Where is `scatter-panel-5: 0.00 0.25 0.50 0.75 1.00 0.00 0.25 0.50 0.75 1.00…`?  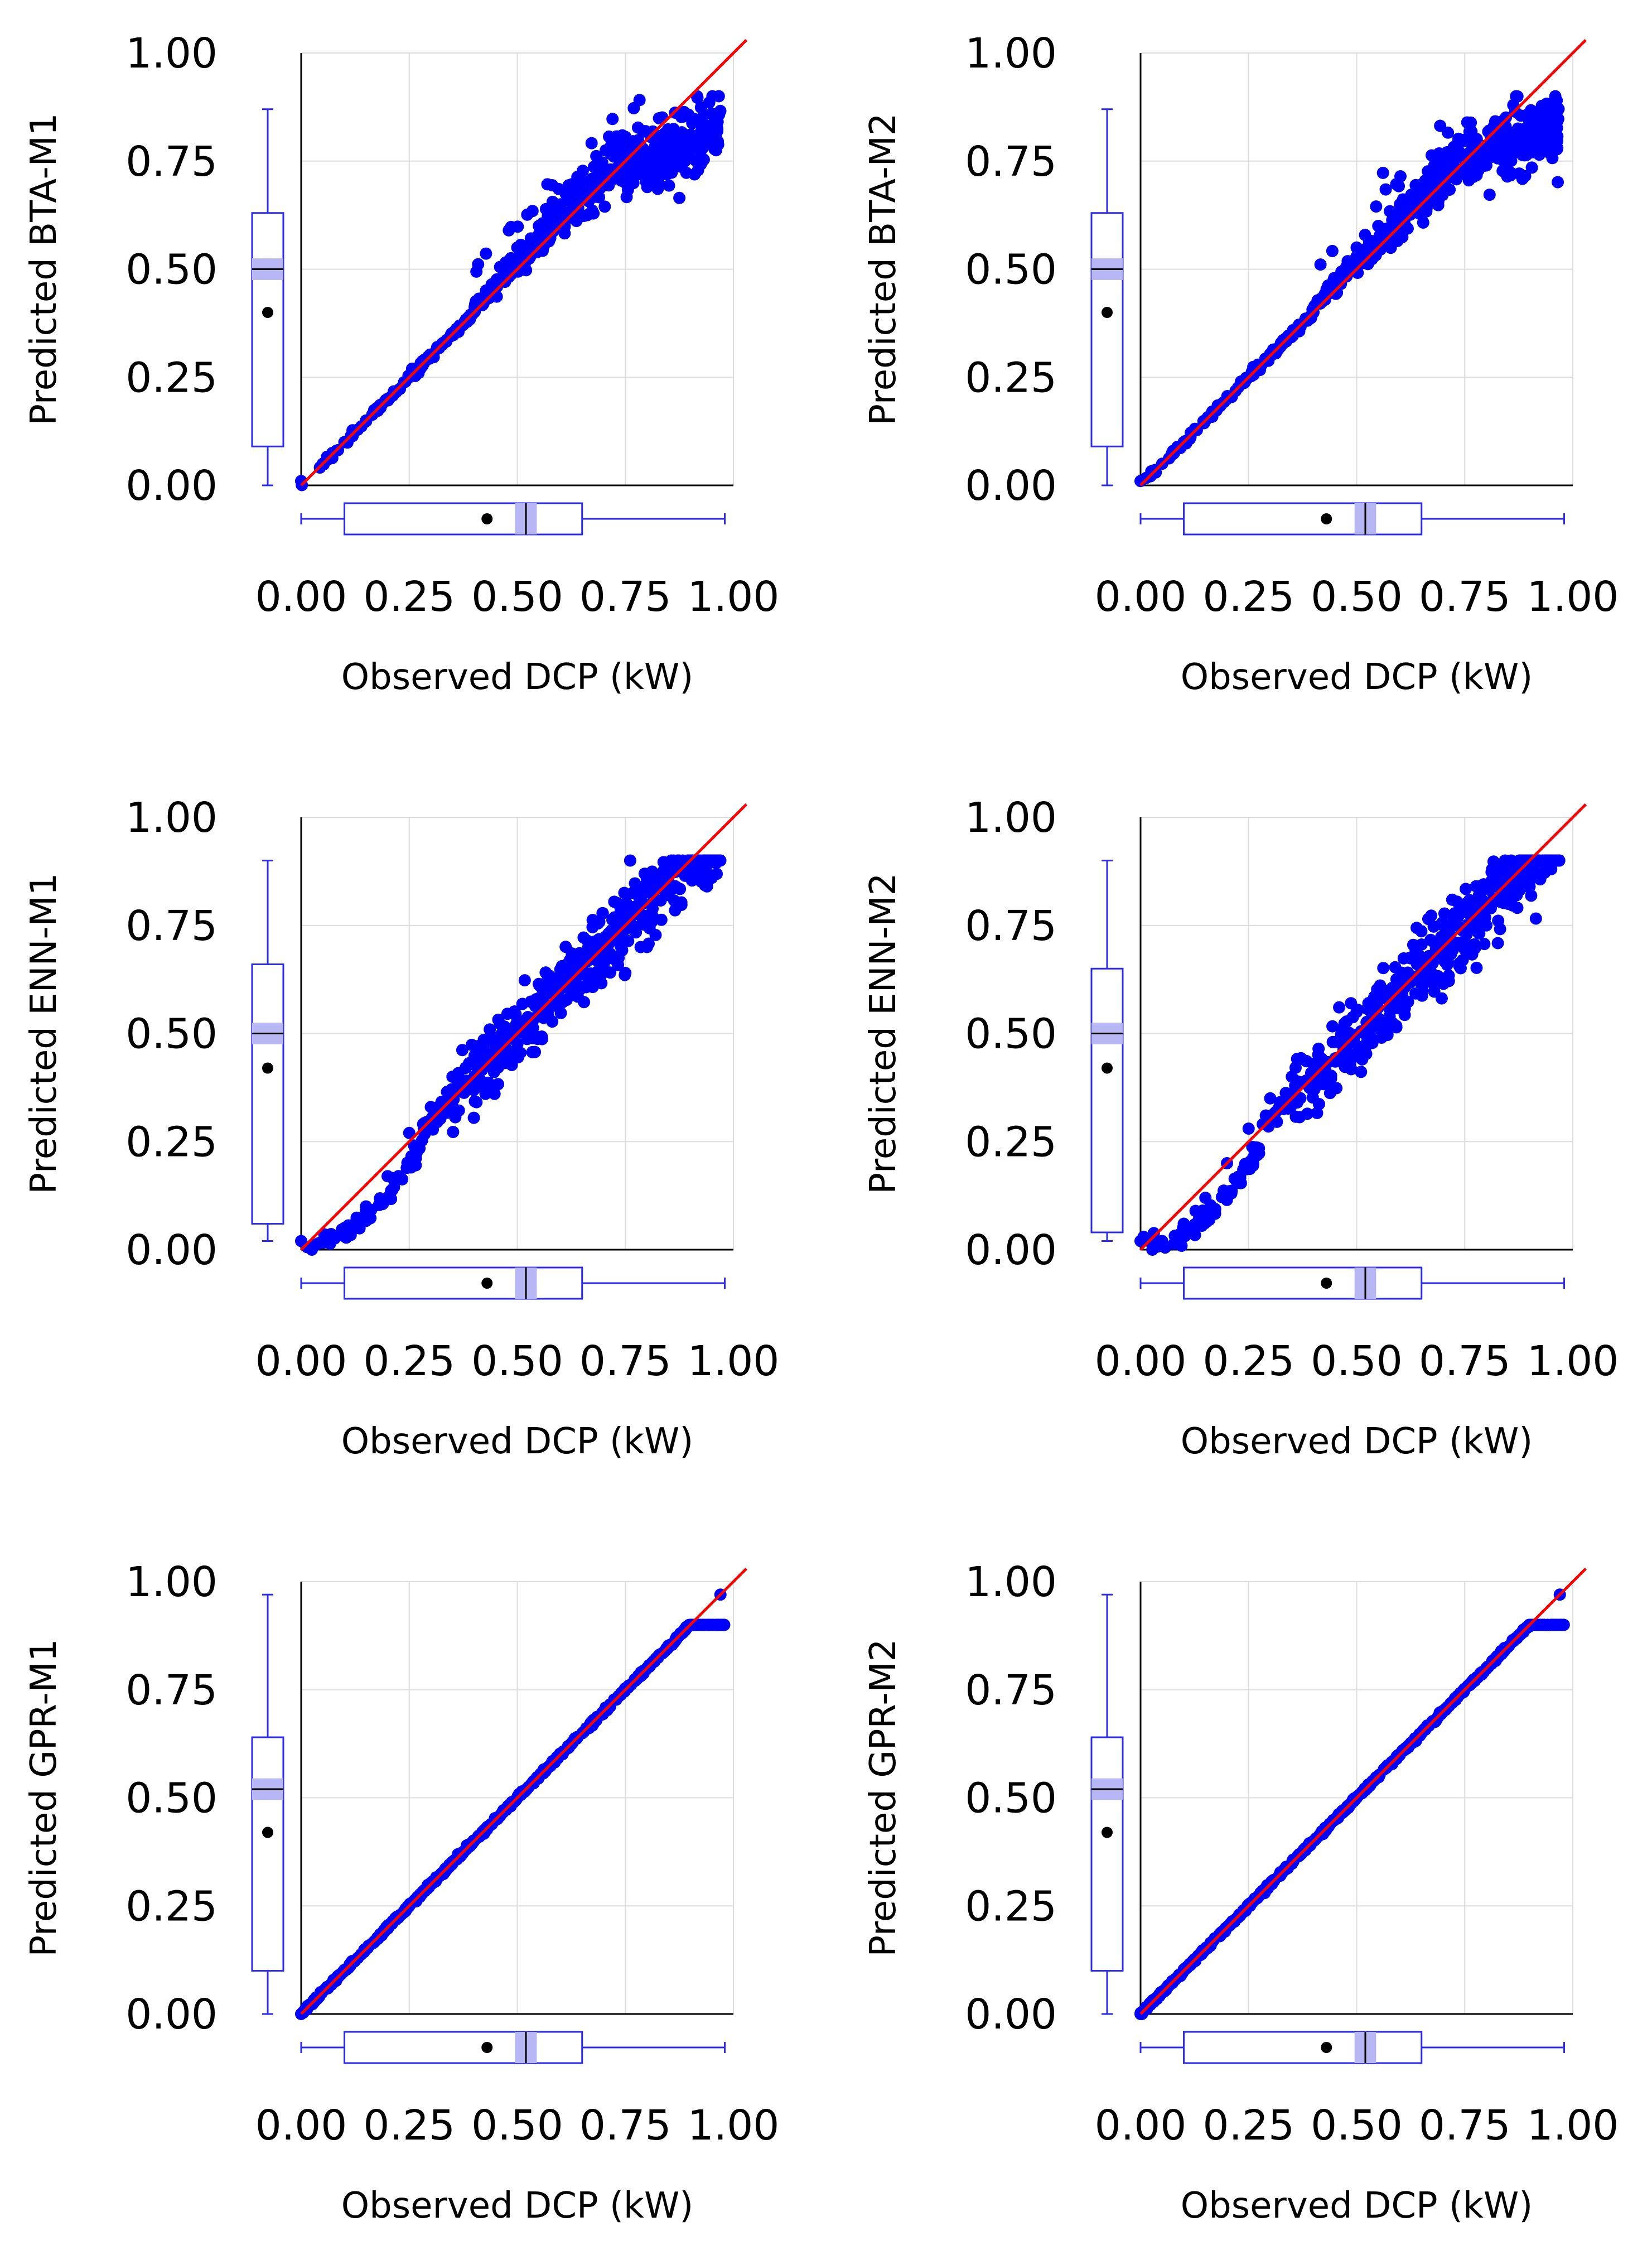 scatter-panel-5: 0.00 0.25 0.50 0.75 1.00 0.00 0.25 0.50 0.75 1.00… is located at coordinates (401, 1892).